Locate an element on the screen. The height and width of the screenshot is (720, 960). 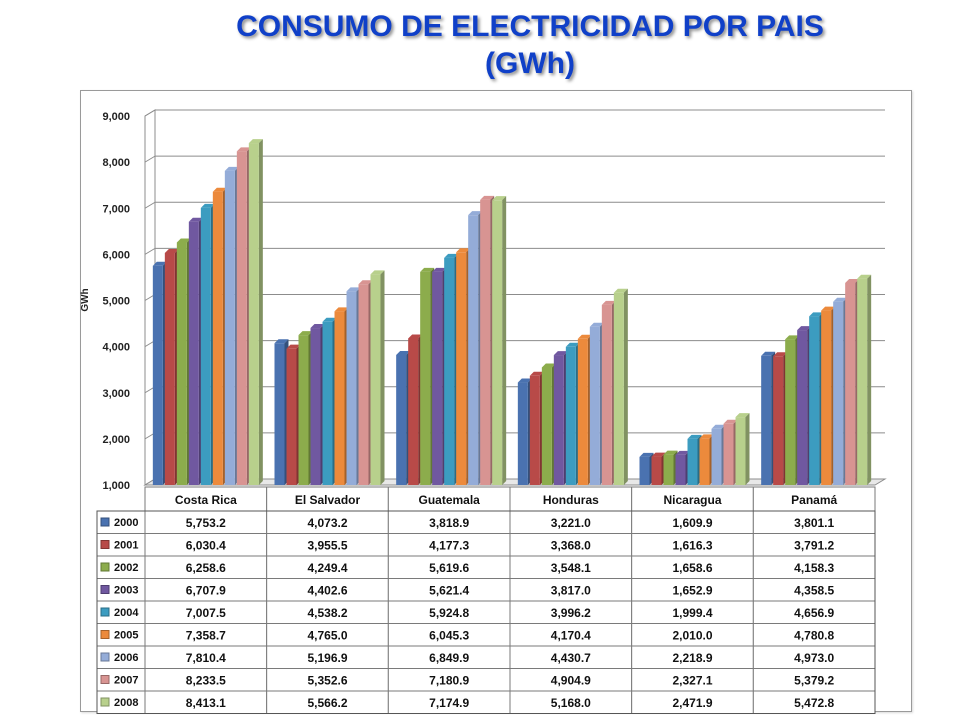
data-label: 4,656.9 is located at coordinates (814, 613).